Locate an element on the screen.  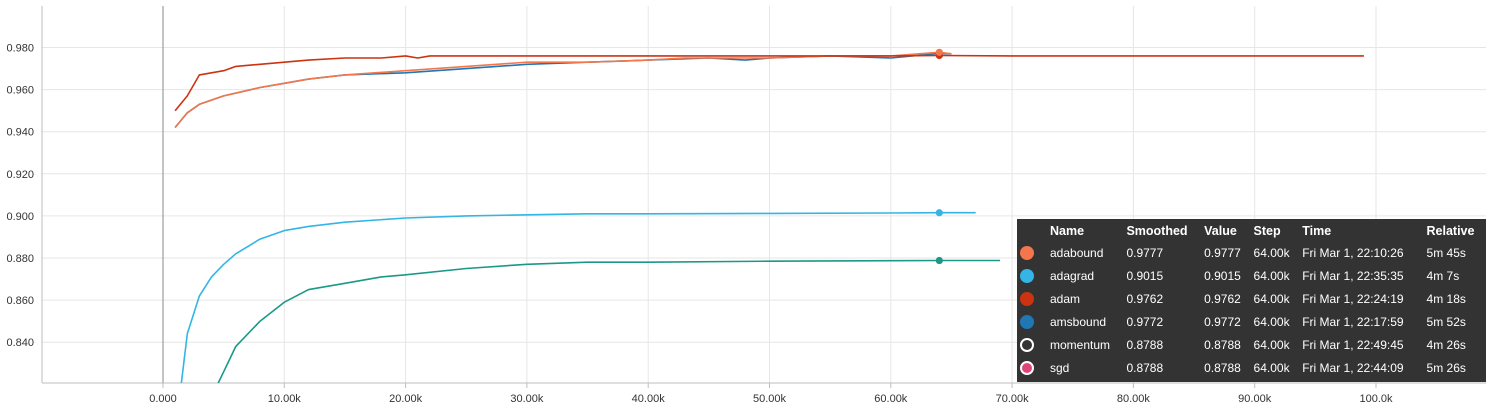
x-tick-label: 30.00k is located at coordinates (527, 399).